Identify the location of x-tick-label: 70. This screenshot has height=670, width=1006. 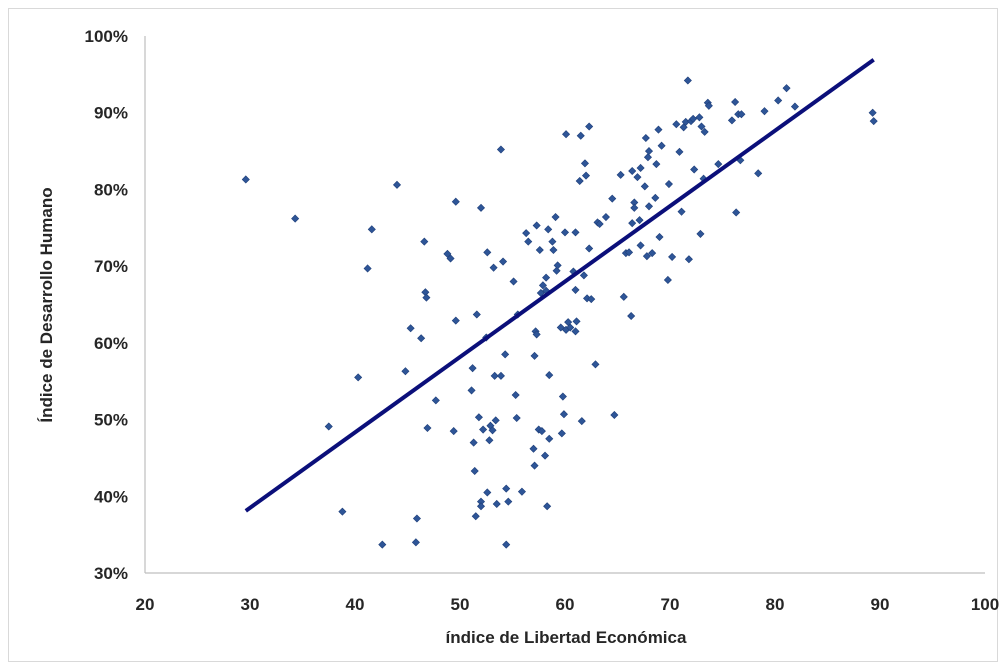
(670, 604).